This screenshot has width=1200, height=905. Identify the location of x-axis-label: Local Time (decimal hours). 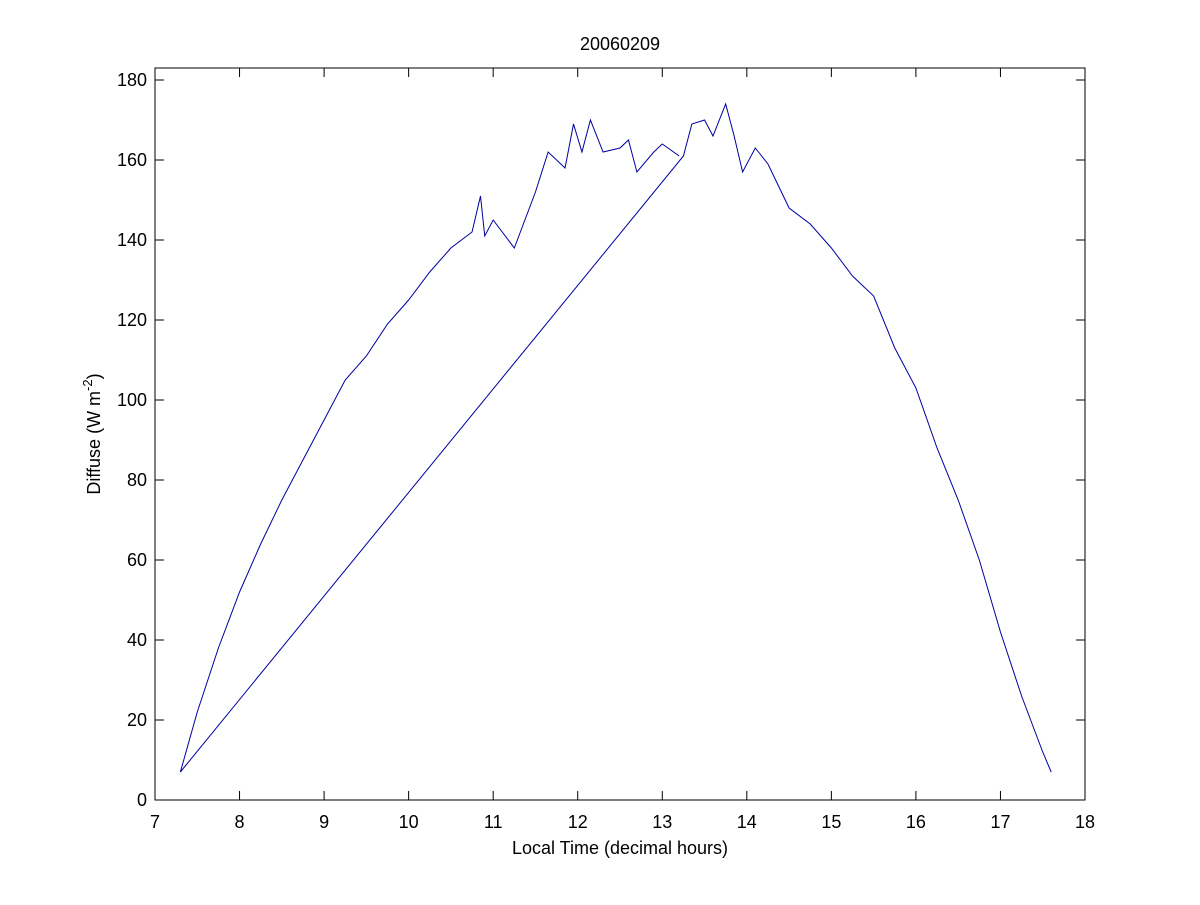
(620, 848).